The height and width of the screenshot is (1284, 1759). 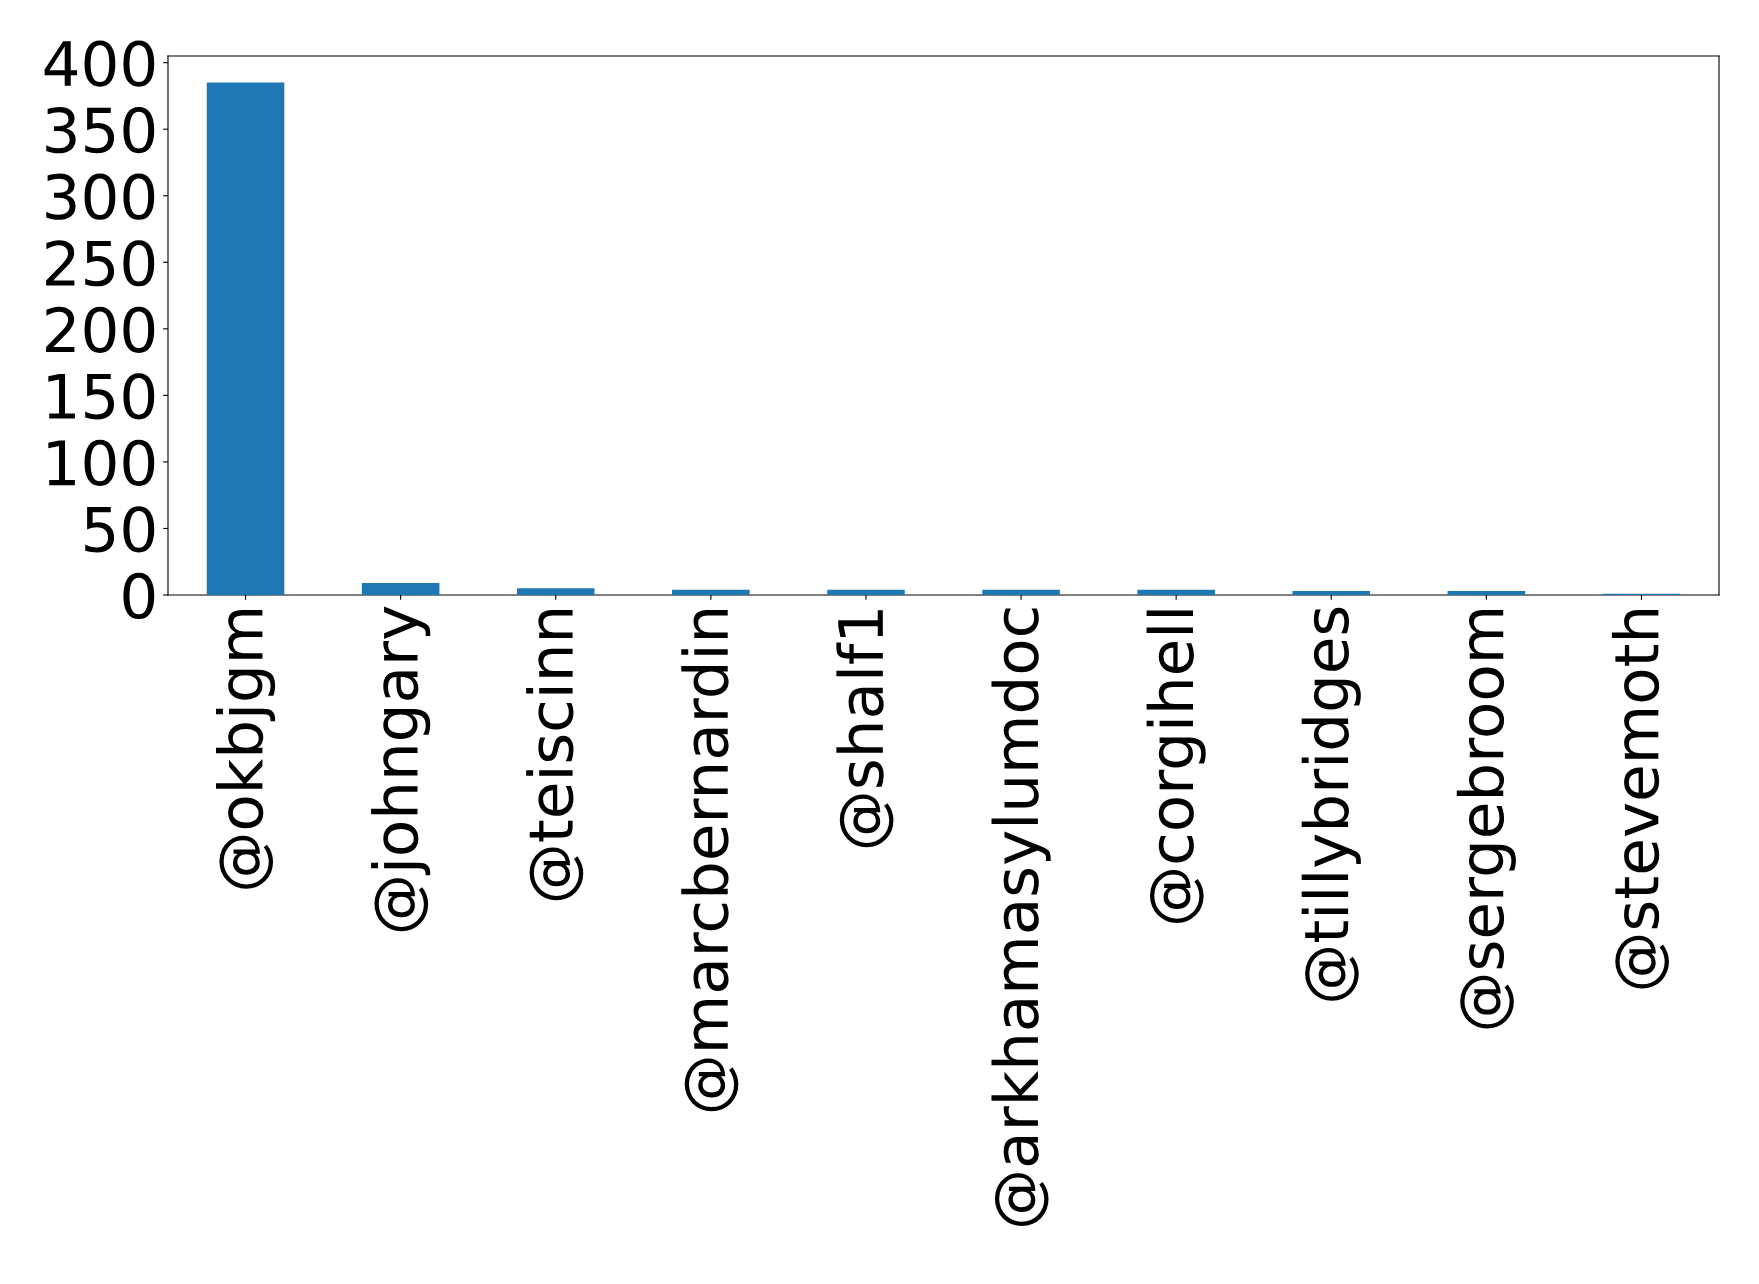 What do you see at coordinates (100, 130) in the screenshot?
I see `y-tick-label: 350` at bounding box center [100, 130].